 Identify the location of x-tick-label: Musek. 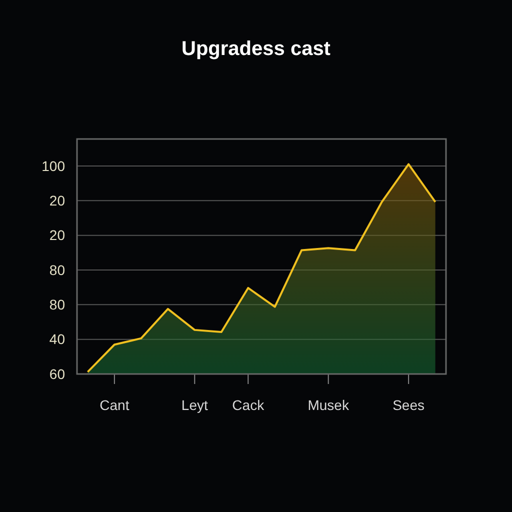
(329, 404).